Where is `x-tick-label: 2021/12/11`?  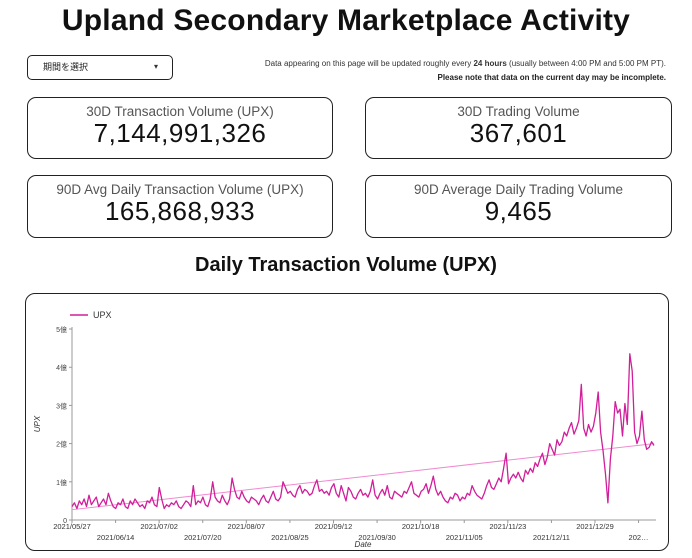
x-tick-label: 2021/12/11 is located at coordinates (551, 537).